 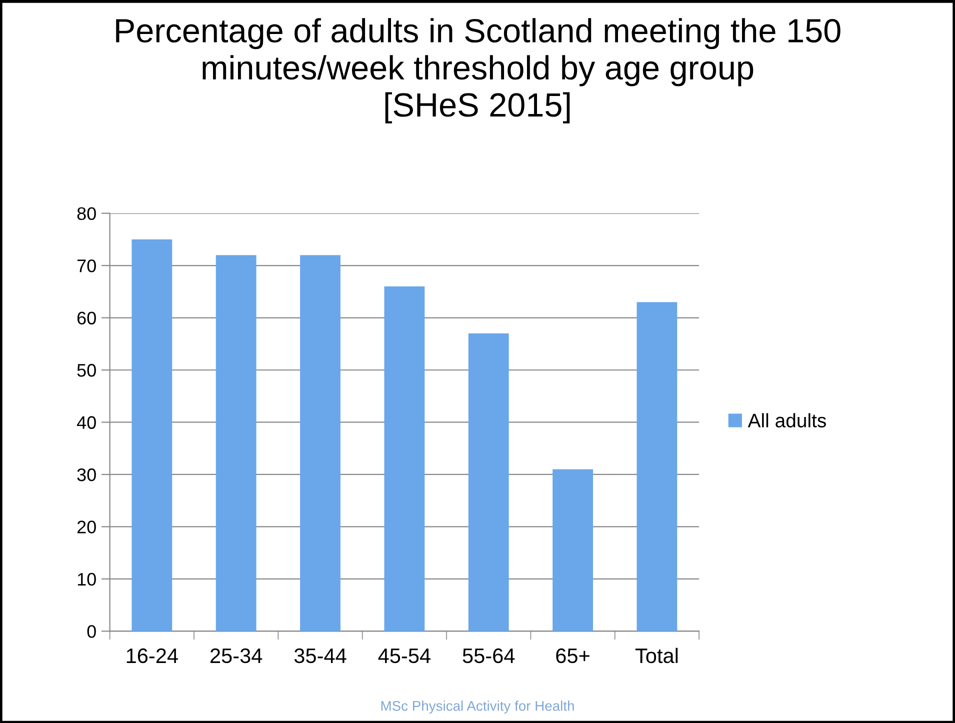 I want to click on y-tick-label: 60, so click(x=86, y=318).